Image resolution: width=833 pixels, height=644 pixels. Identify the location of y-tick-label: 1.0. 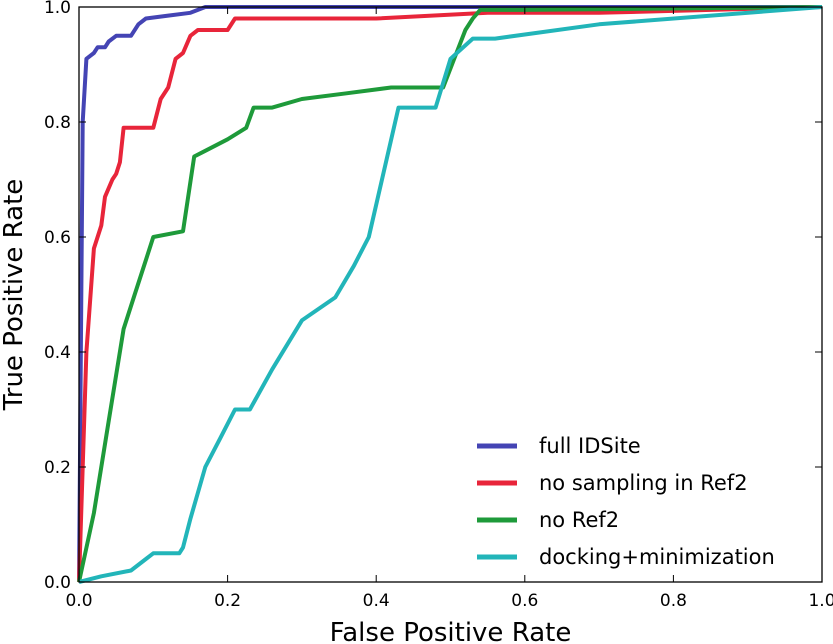
(57, 9).